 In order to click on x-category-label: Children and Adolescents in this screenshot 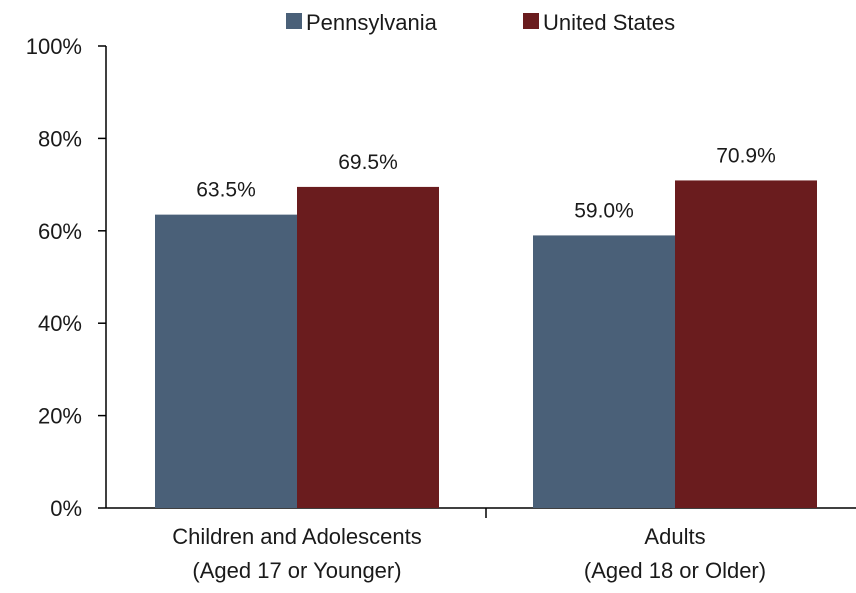, I will do `click(297, 536)`.